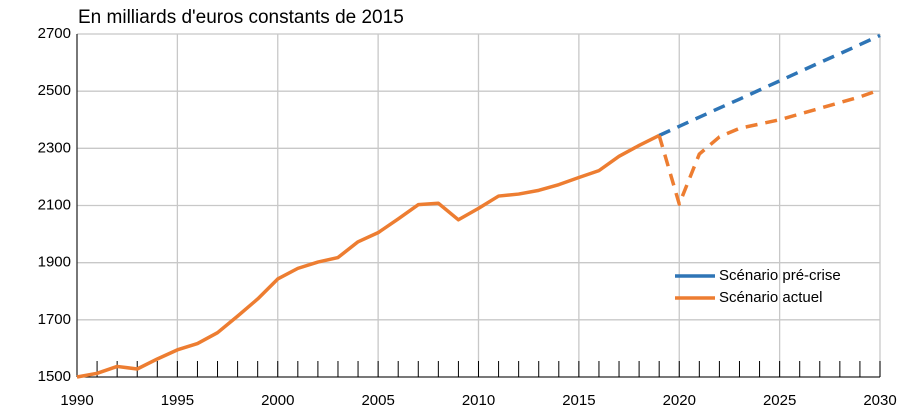 The width and height of the screenshot is (905, 417). What do you see at coordinates (54, 90) in the screenshot?
I see `y-tick-label: 2500` at bounding box center [54, 90].